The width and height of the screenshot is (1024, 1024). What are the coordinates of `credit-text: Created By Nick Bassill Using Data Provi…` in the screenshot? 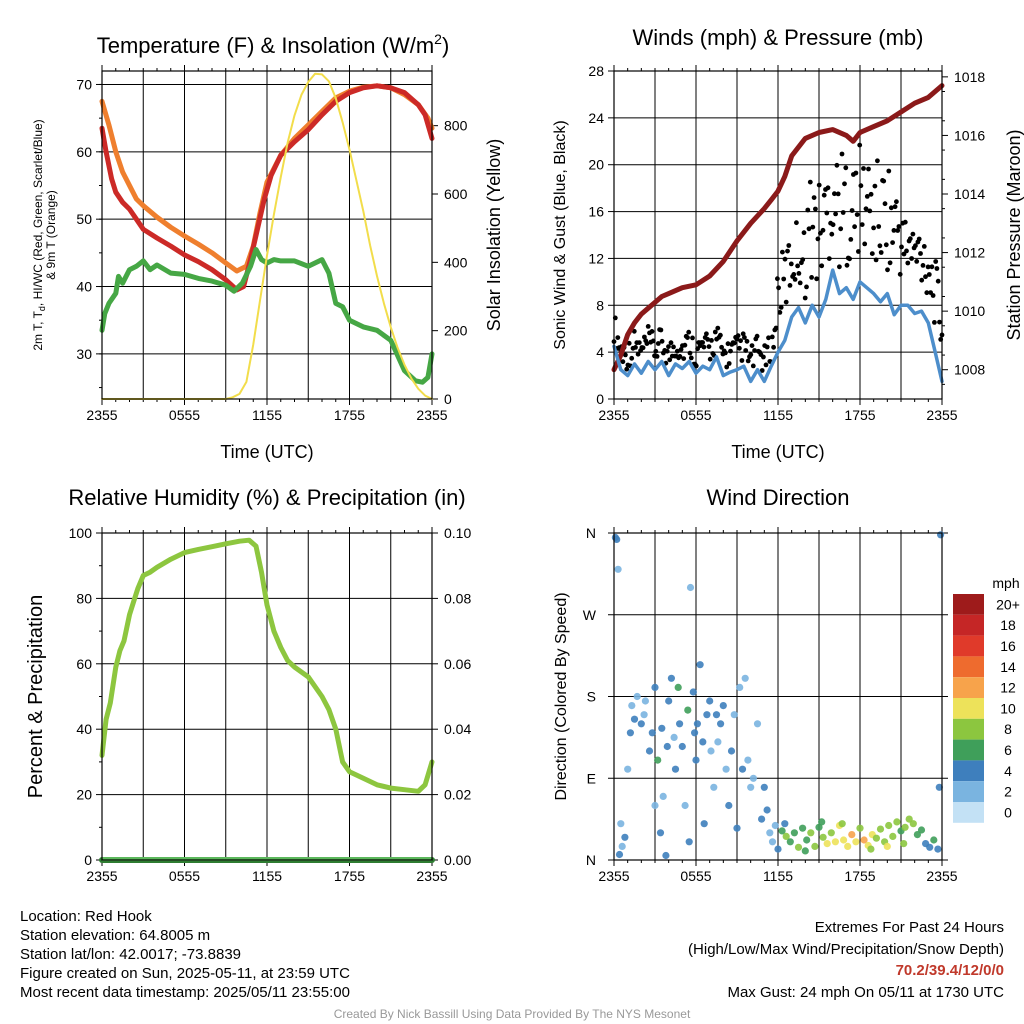 It's located at (512, 1014).